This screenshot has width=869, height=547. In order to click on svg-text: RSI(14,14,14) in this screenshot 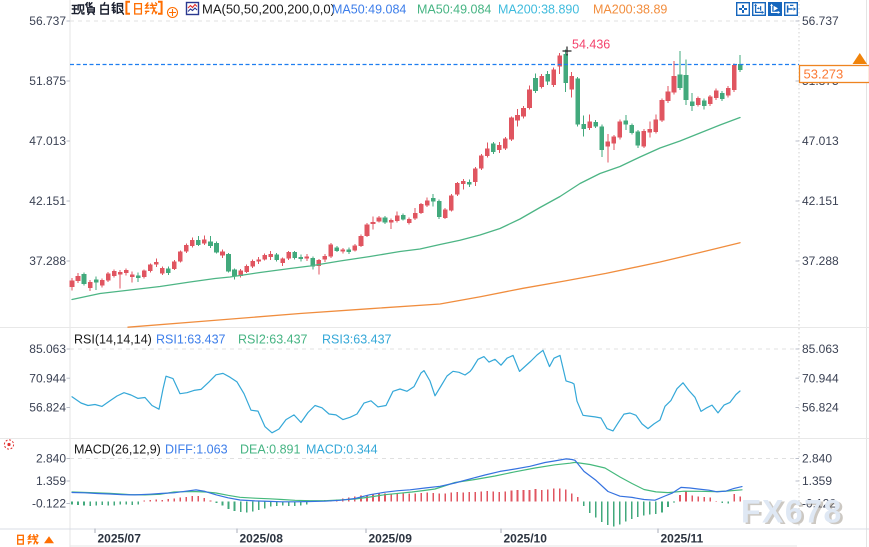, I will do `click(113, 340)`.